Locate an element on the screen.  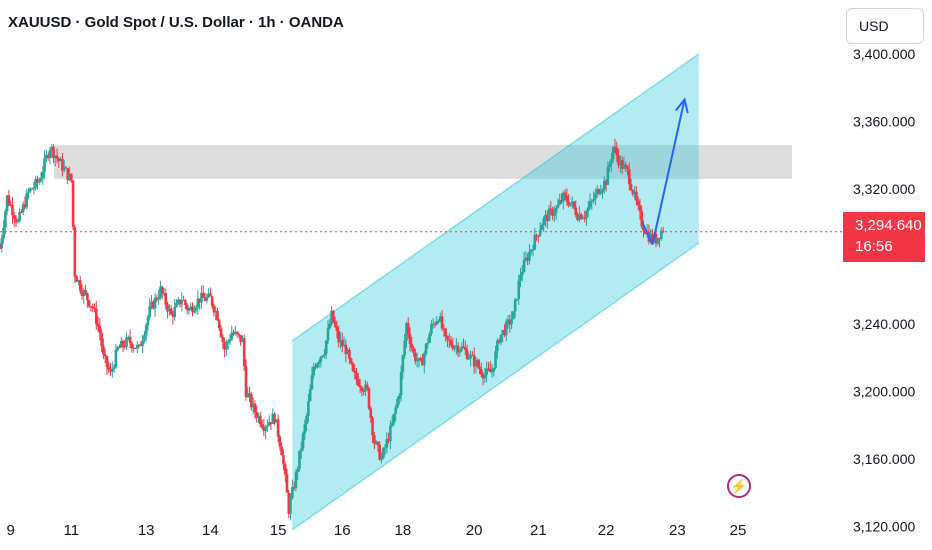
price-tick-label: 3,240.000 is located at coordinates (884, 324).